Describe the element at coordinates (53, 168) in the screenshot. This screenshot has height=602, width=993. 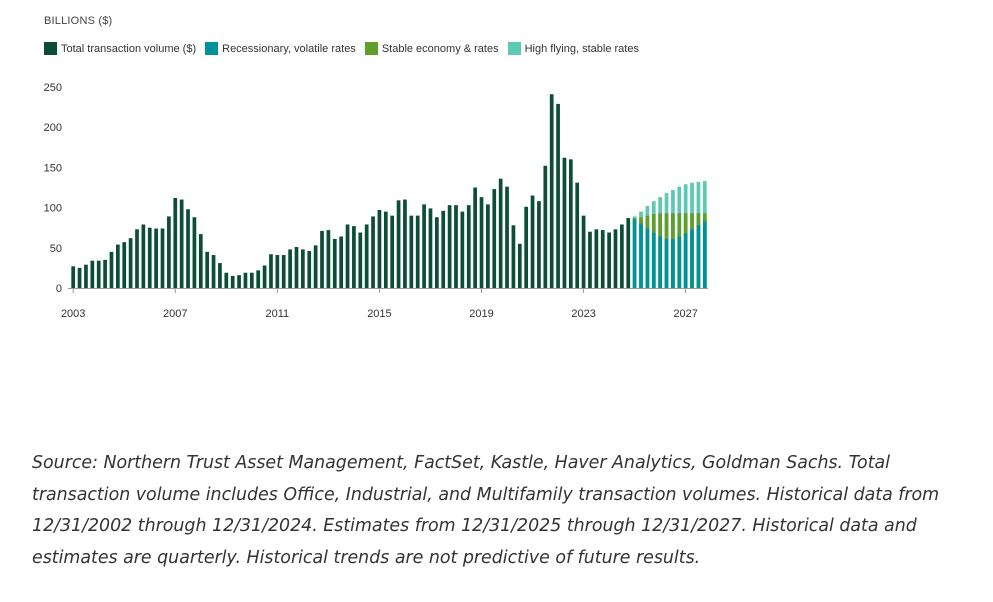
I see `y-tick-label: 150` at that location.